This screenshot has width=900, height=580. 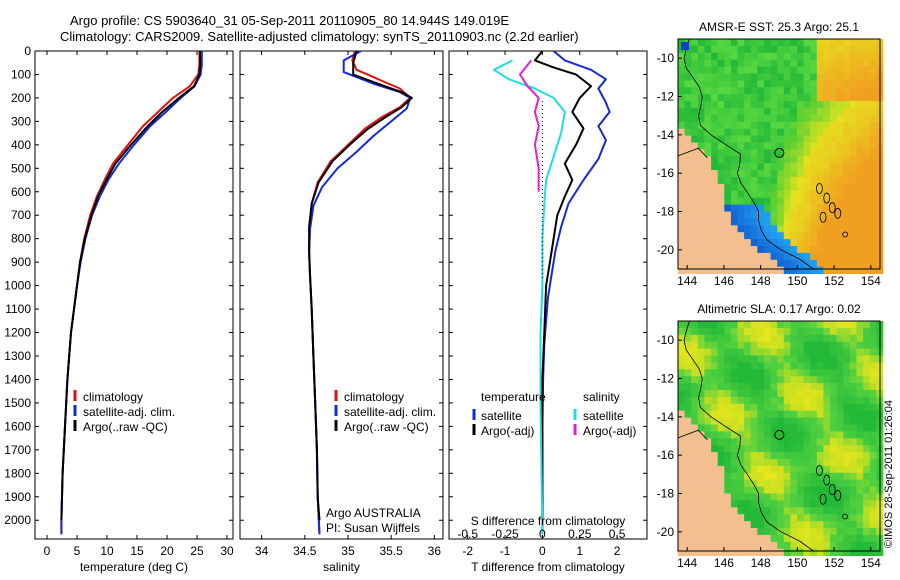 I want to click on x-tick-label: 148, so click(x=761, y=563).